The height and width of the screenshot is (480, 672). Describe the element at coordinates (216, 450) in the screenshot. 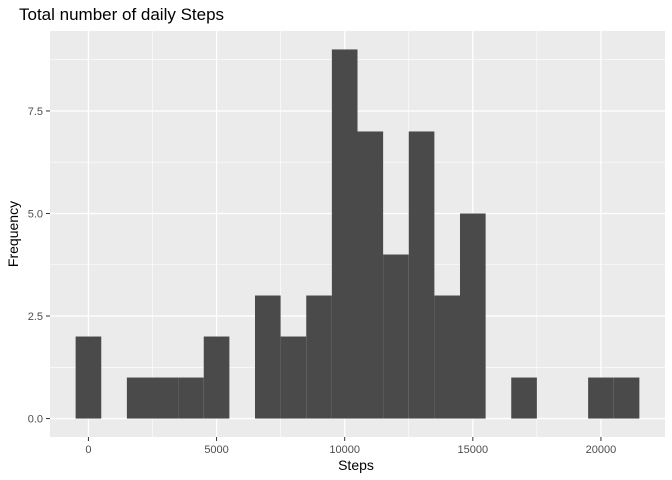

I see `x-tick-label: 5000` at that location.